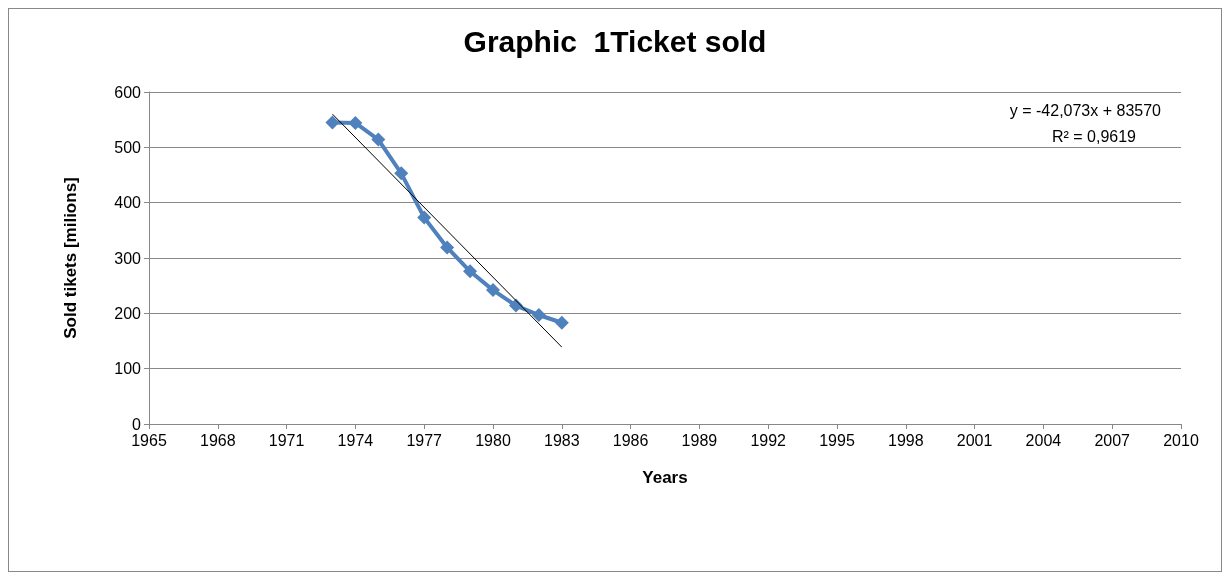  Describe the element at coordinates (128, 203) in the screenshot. I see `y-tick-label: 400` at that location.